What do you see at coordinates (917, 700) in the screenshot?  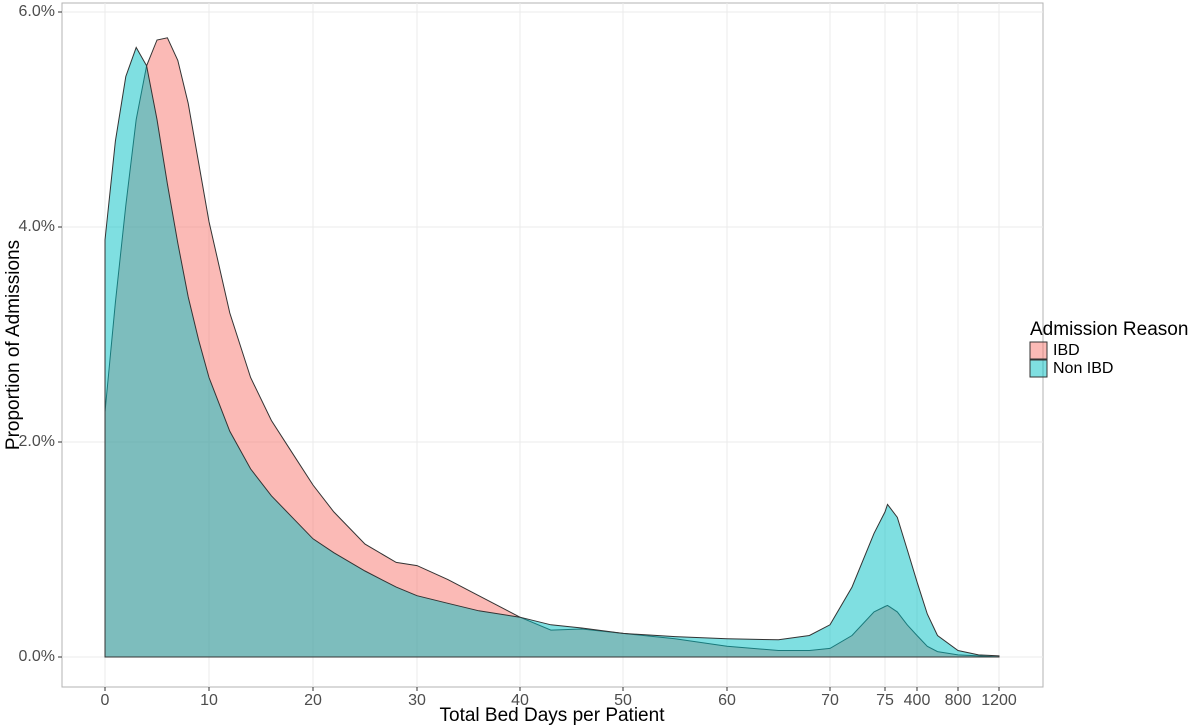 I see `x-tick-label: 400` at bounding box center [917, 700].